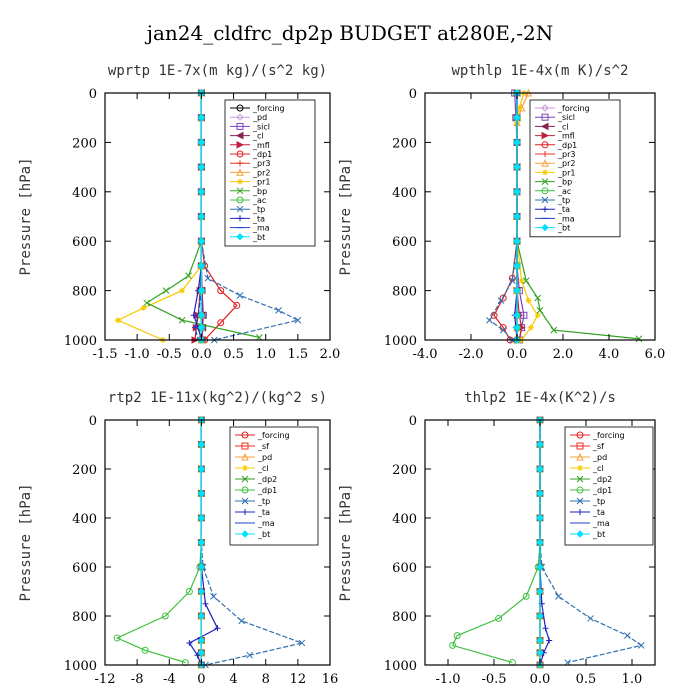 This screenshot has width=700, height=700. I want to click on x-tick-label: -0.5, so click(493, 679).